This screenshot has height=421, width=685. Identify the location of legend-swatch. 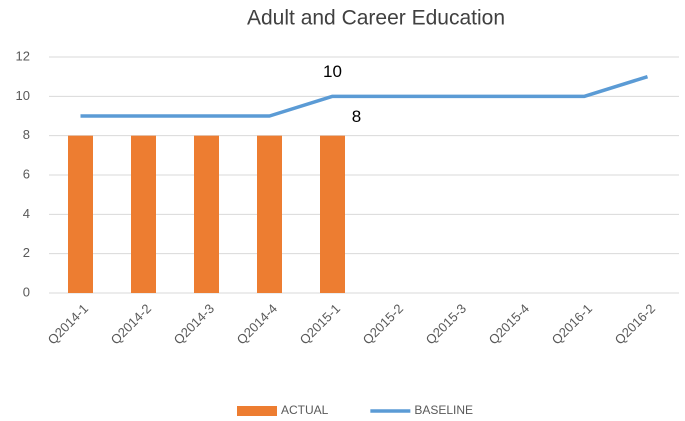
(257, 411).